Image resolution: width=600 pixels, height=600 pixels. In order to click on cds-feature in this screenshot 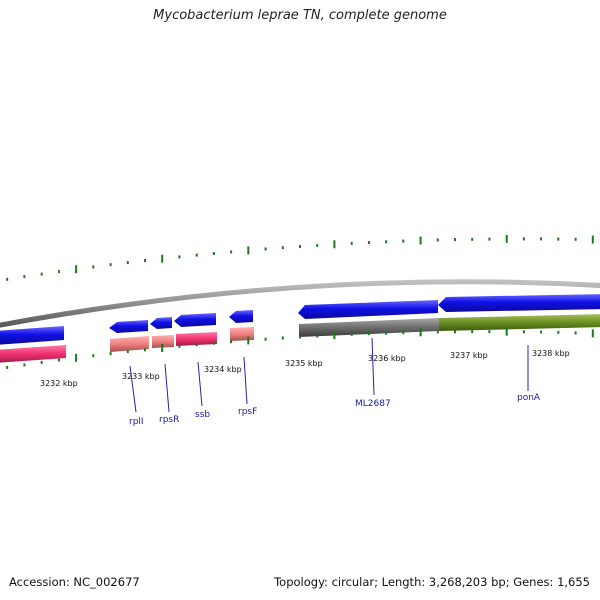, I will do `click(519, 322)`.